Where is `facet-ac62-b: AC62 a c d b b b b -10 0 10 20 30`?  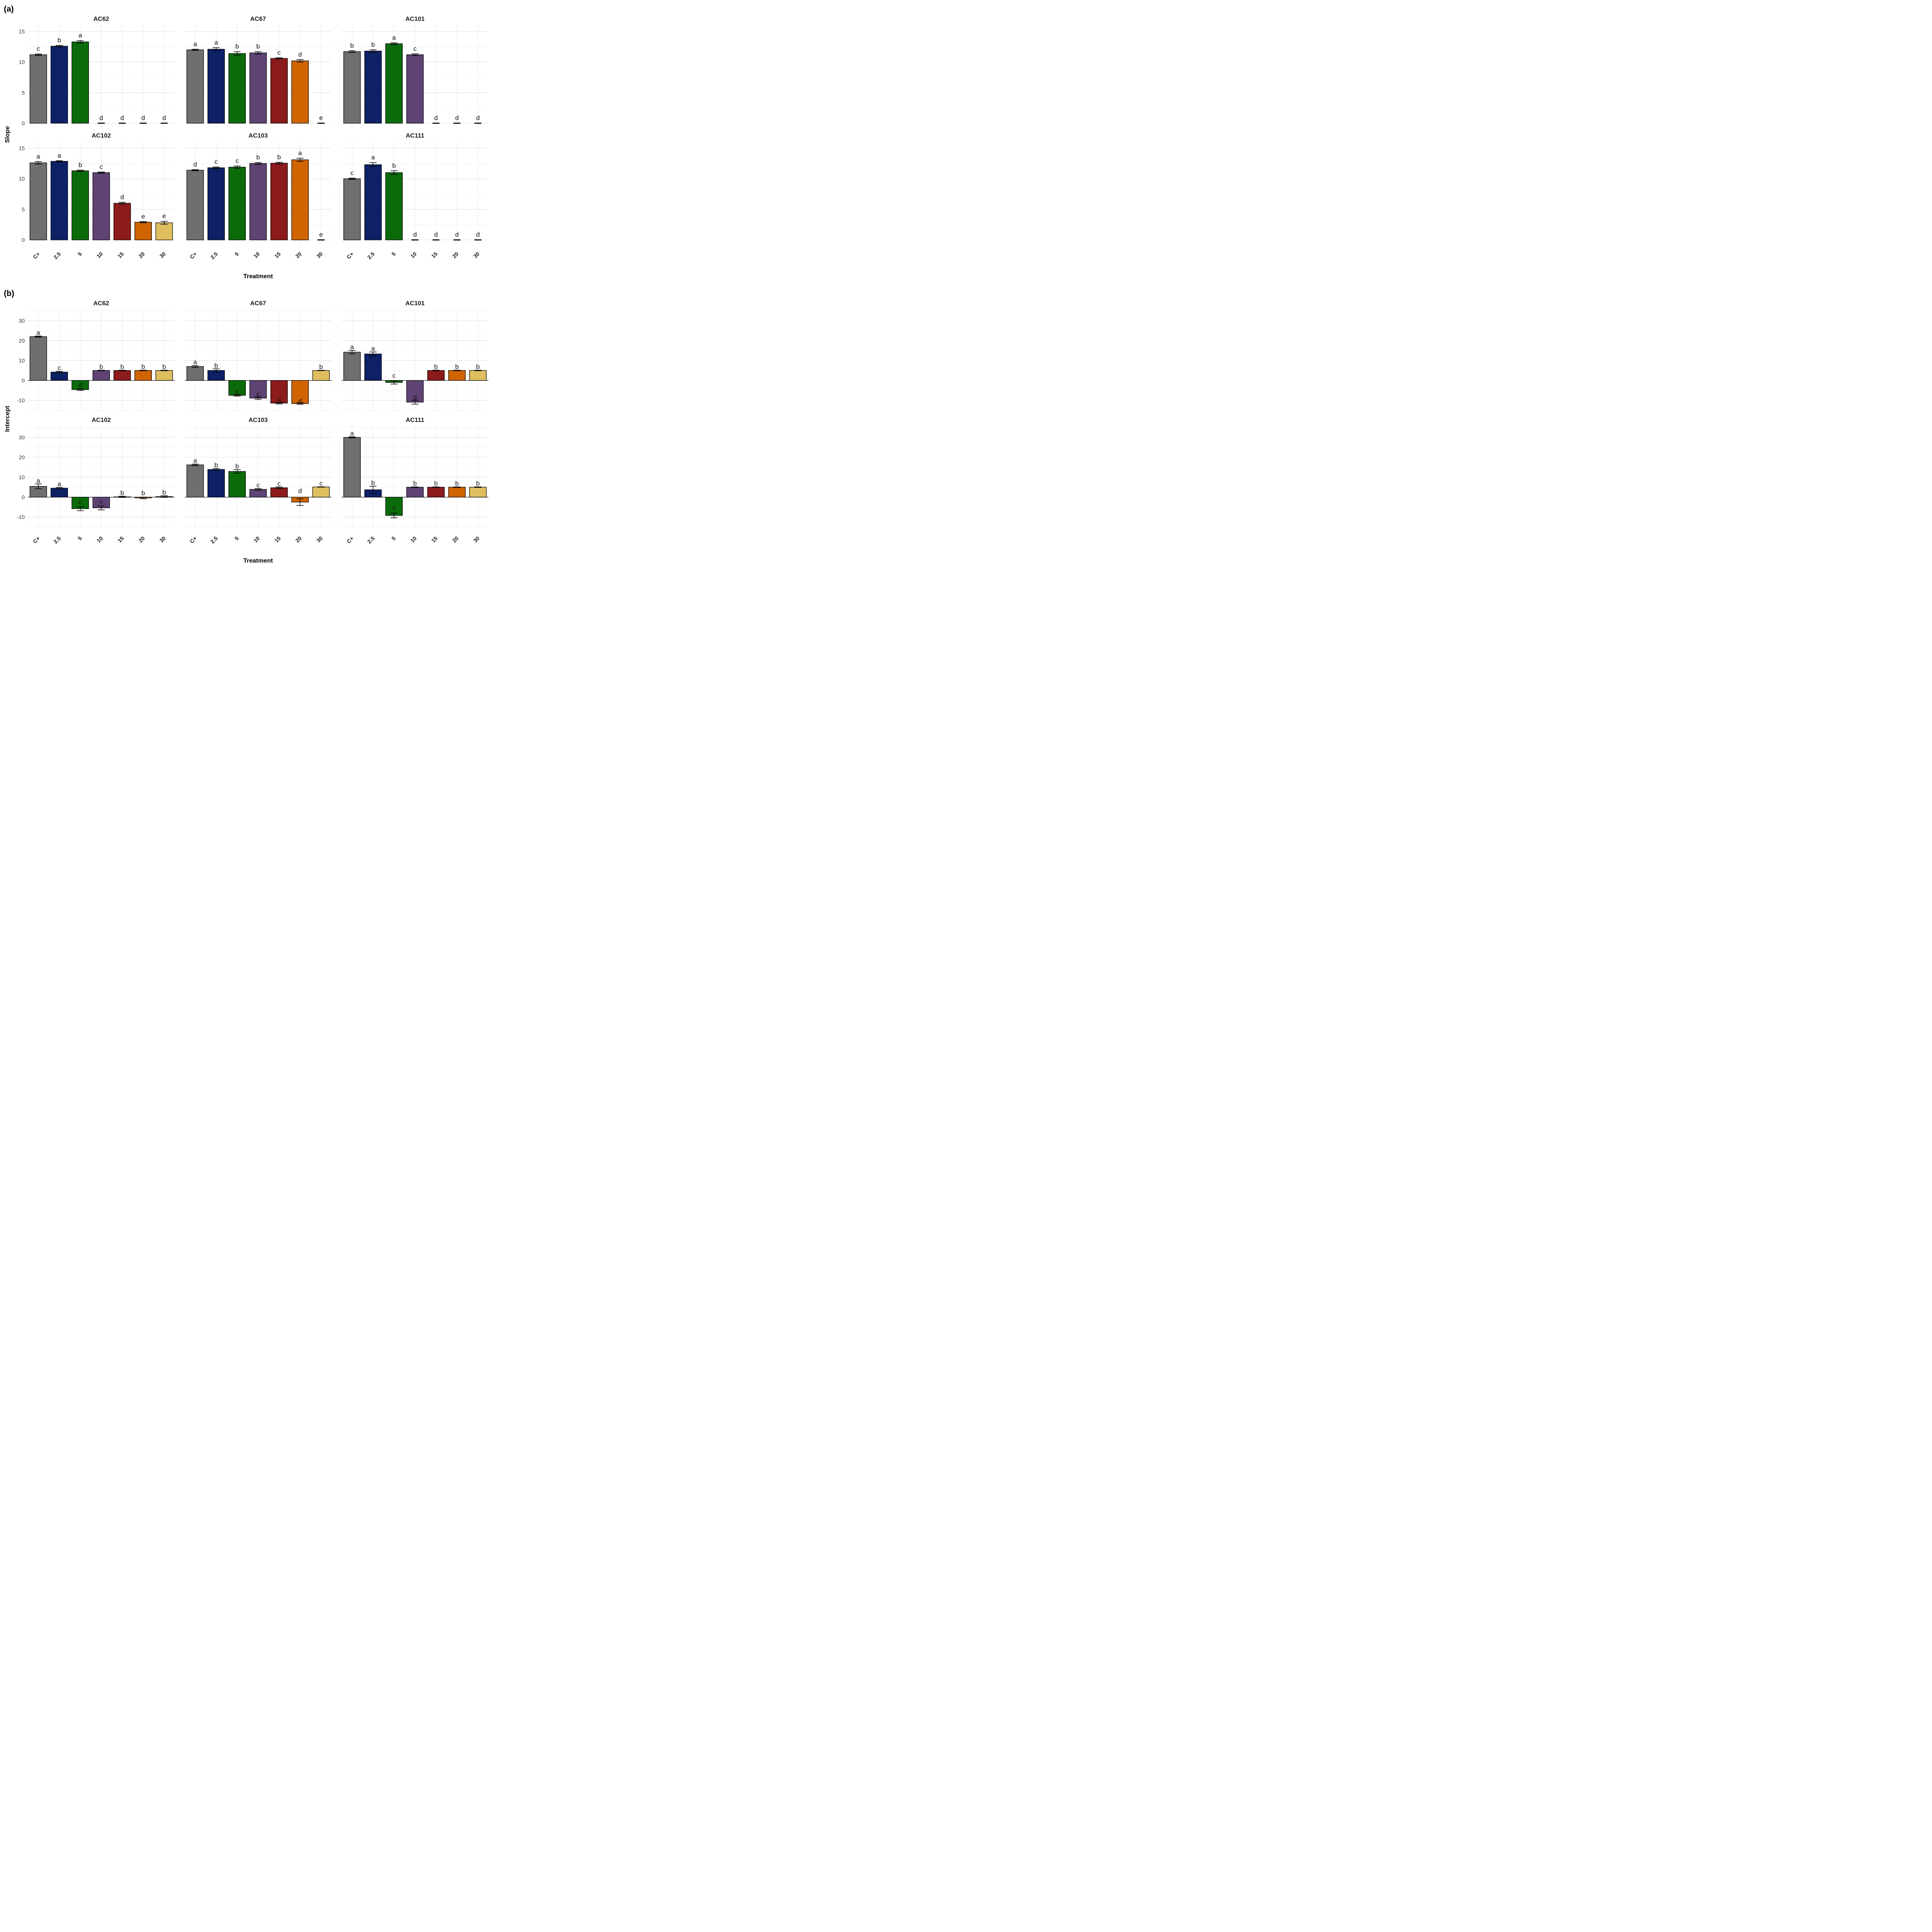
facet-ac62-b: AC62 a c d b b b b -10 0 10 20 30 is located at coordinates (96, 356).